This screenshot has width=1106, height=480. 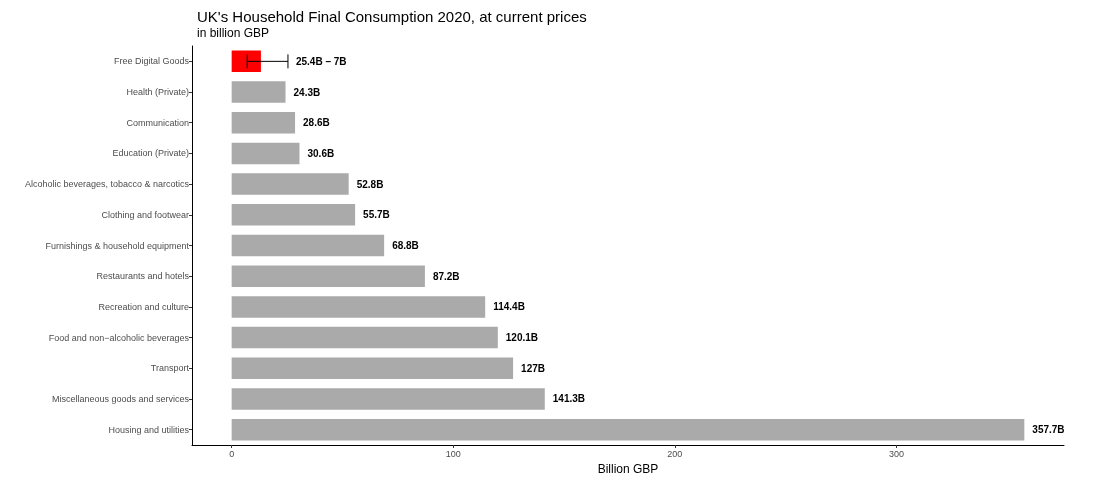 I want to click on x-tick-label: 200, so click(x=675, y=453).